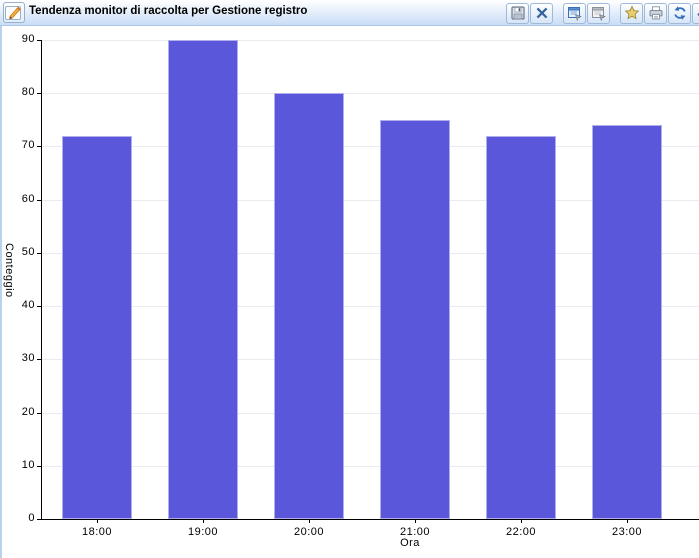 This screenshot has height=558, width=699. I want to click on close-button, so click(541, 13).